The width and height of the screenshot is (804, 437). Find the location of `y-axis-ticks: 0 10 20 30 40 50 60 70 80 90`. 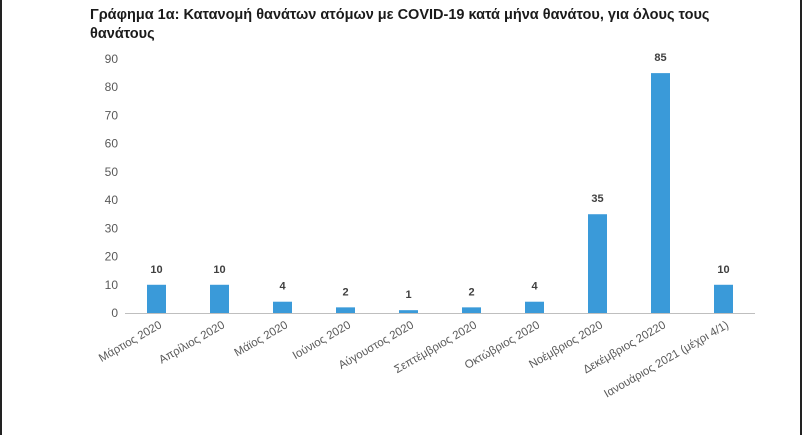

y-axis-ticks: 0 10 20 30 40 50 60 70 80 90 is located at coordinates (112, 186).